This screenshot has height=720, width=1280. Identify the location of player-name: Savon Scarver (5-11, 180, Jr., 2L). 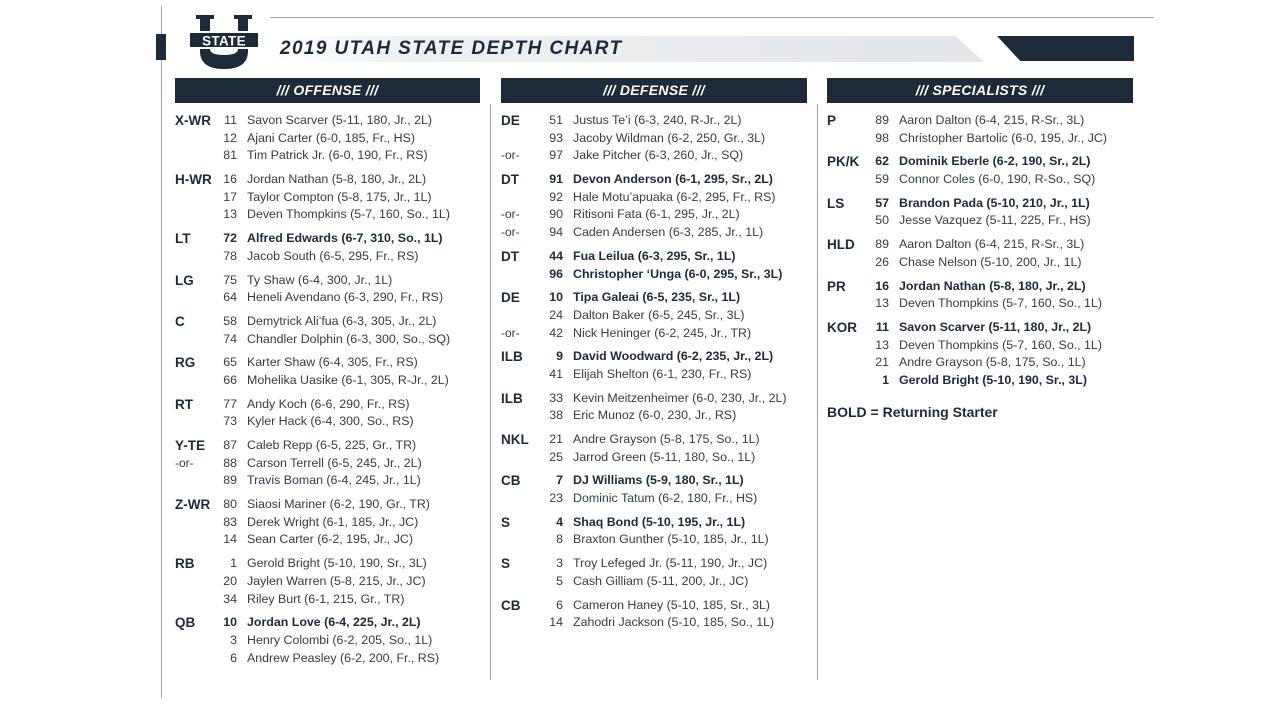
(995, 326).